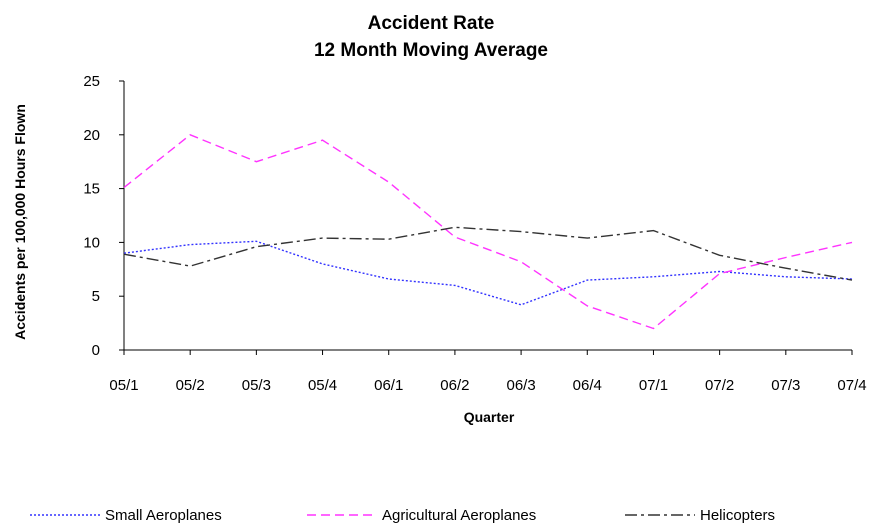 This screenshot has height=531, width=873. What do you see at coordinates (91, 81) in the screenshot?
I see `y-tick-label: 25` at bounding box center [91, 81].